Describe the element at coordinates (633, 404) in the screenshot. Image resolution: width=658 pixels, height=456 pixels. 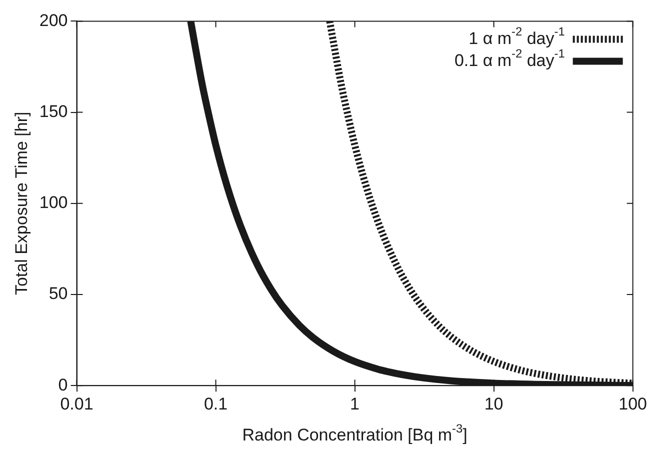
I see `x-tick-label: 100` at that location.